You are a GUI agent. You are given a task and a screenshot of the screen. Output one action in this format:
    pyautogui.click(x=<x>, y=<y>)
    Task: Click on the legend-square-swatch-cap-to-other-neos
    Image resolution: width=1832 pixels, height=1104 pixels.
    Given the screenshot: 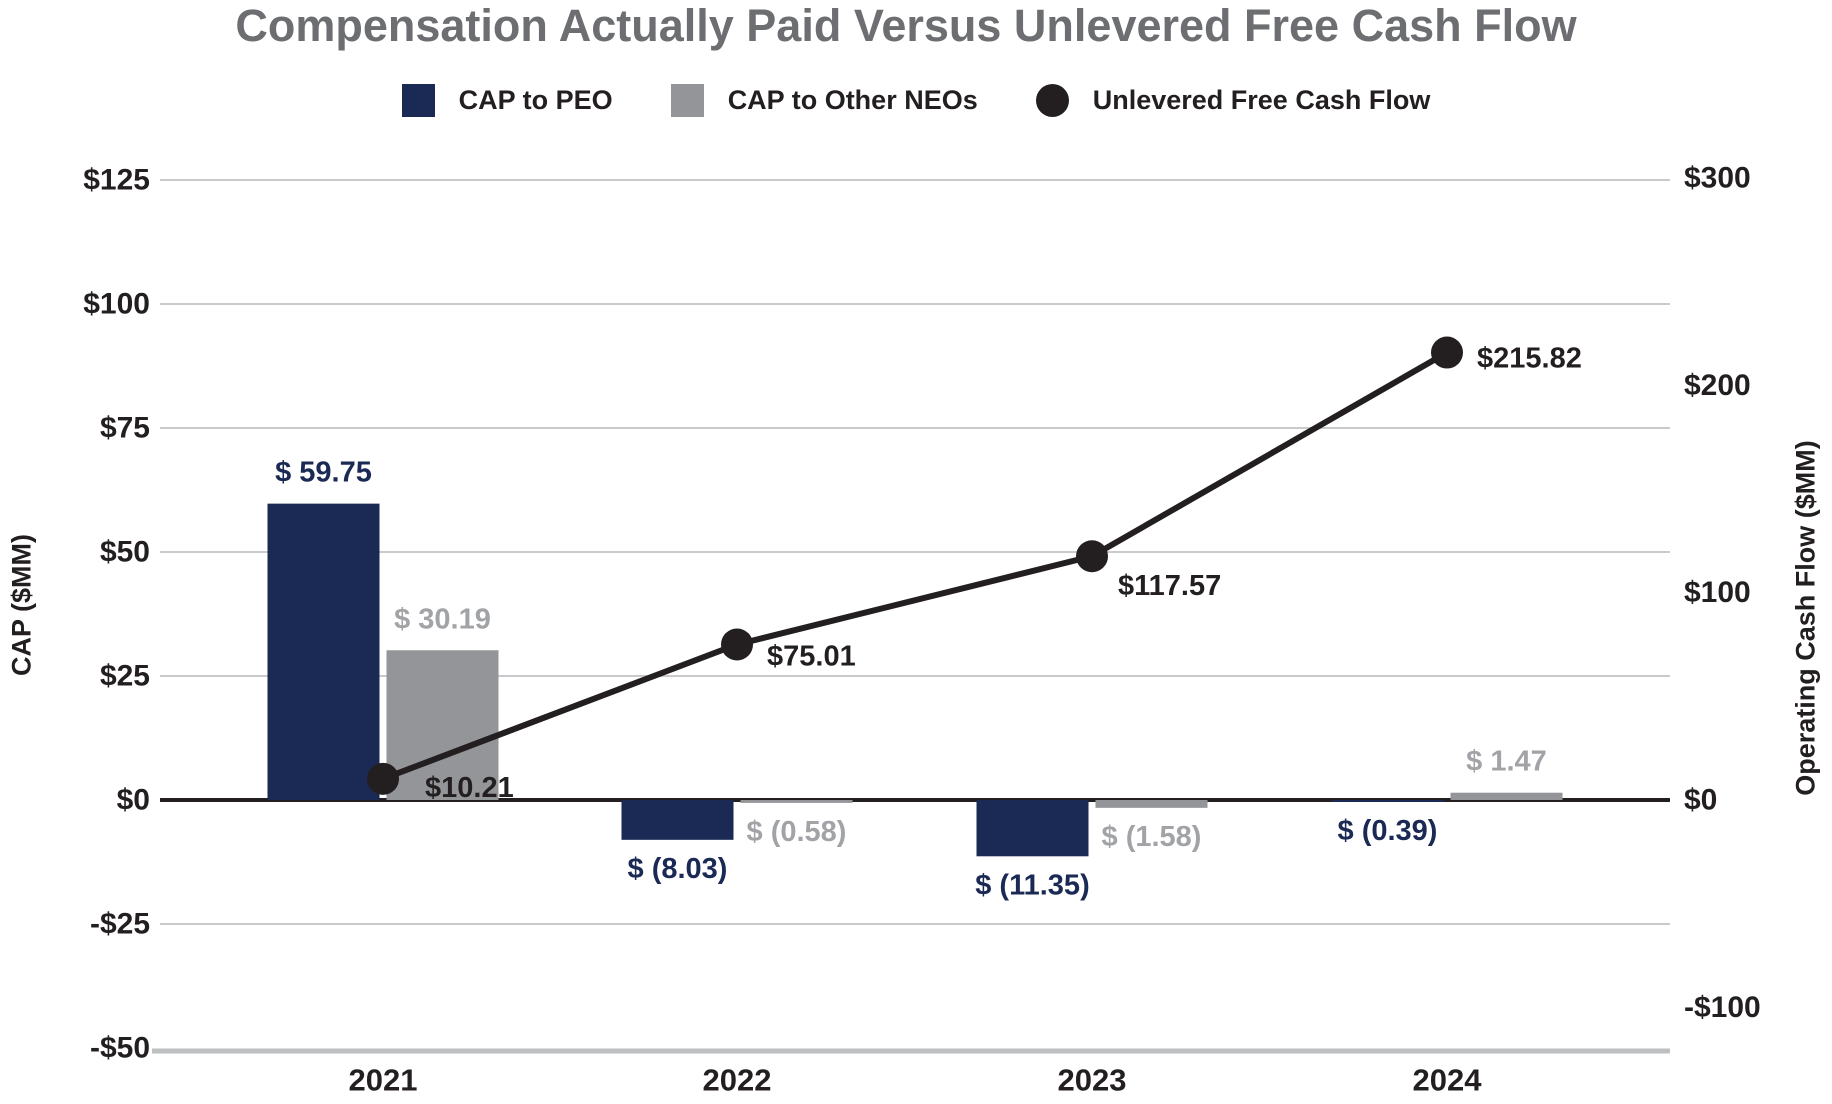 What is the action you would take?
    pyautogui.click(x=687, y=100)
    